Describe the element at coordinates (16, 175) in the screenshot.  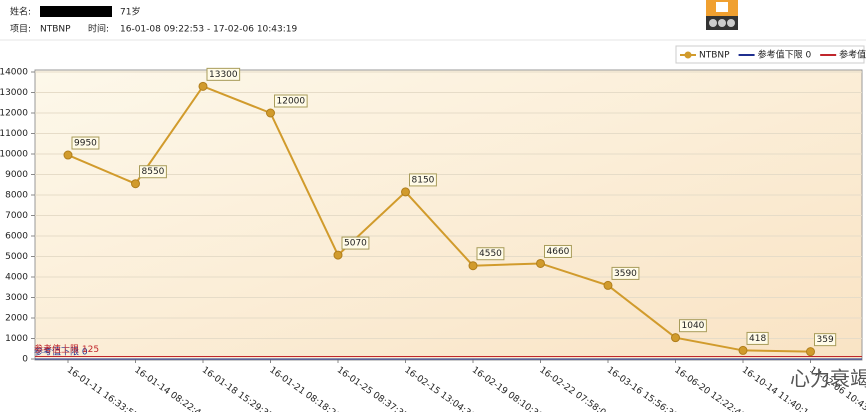
I see `y-tick-label: 9000` at that location.